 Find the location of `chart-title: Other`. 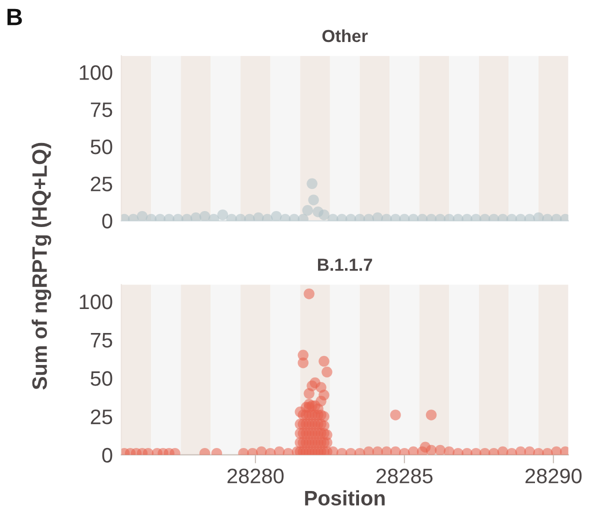

chart-title: Other is located at coordinates (345, 35).